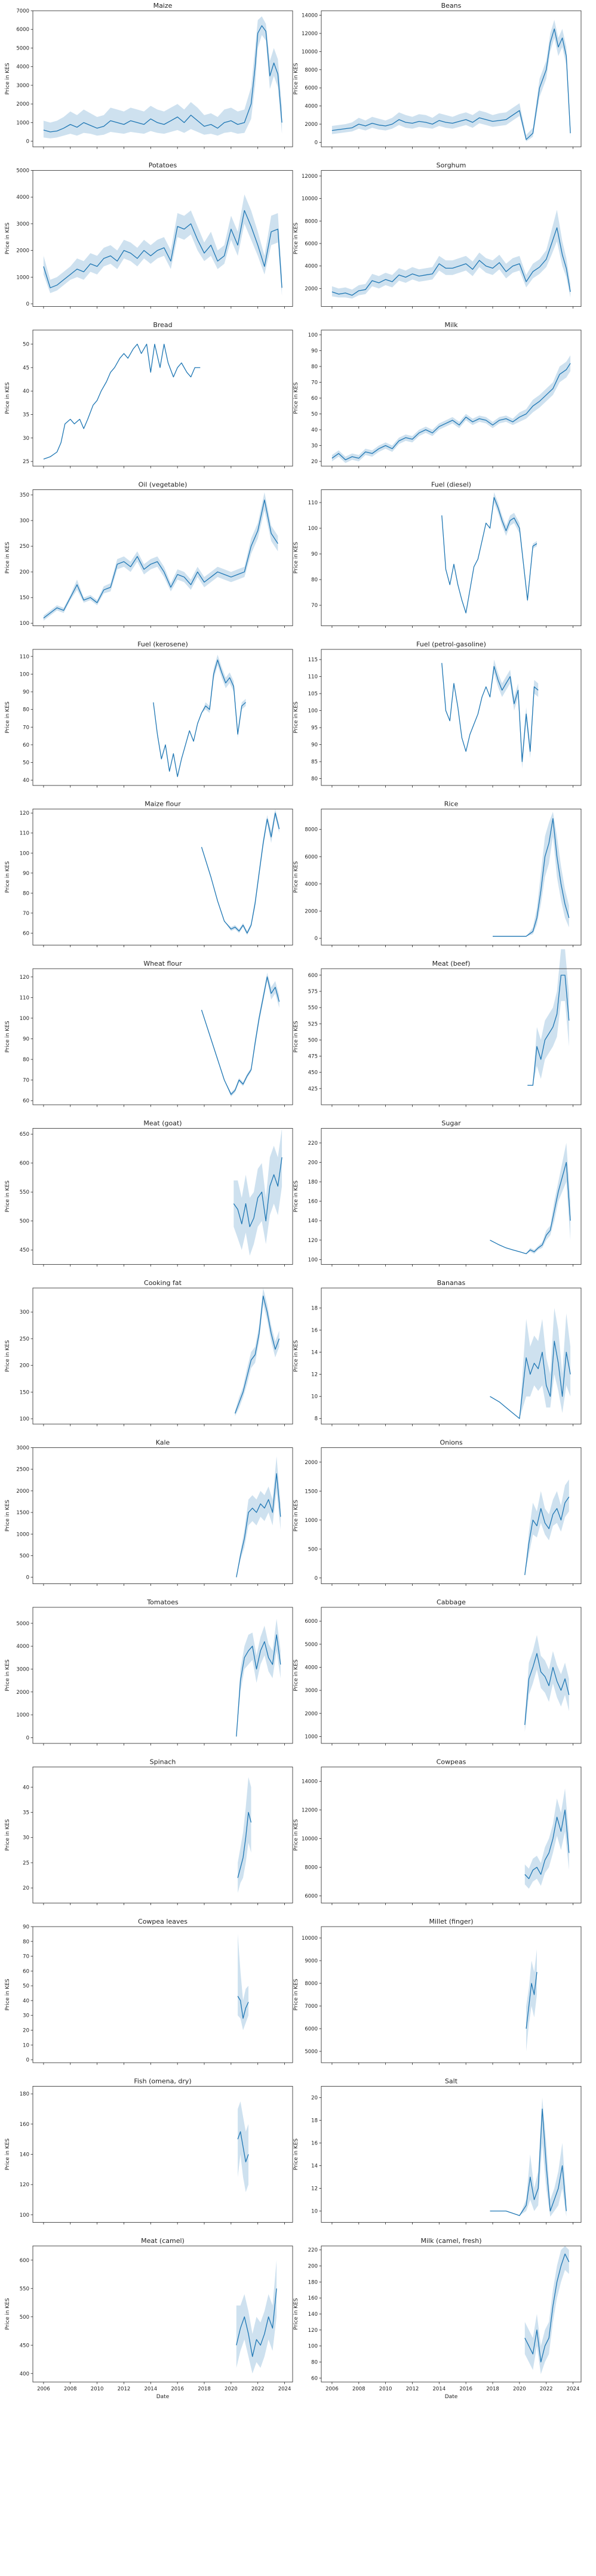  I want to click on panel-title: Tomatoes, so click(163, 1602).